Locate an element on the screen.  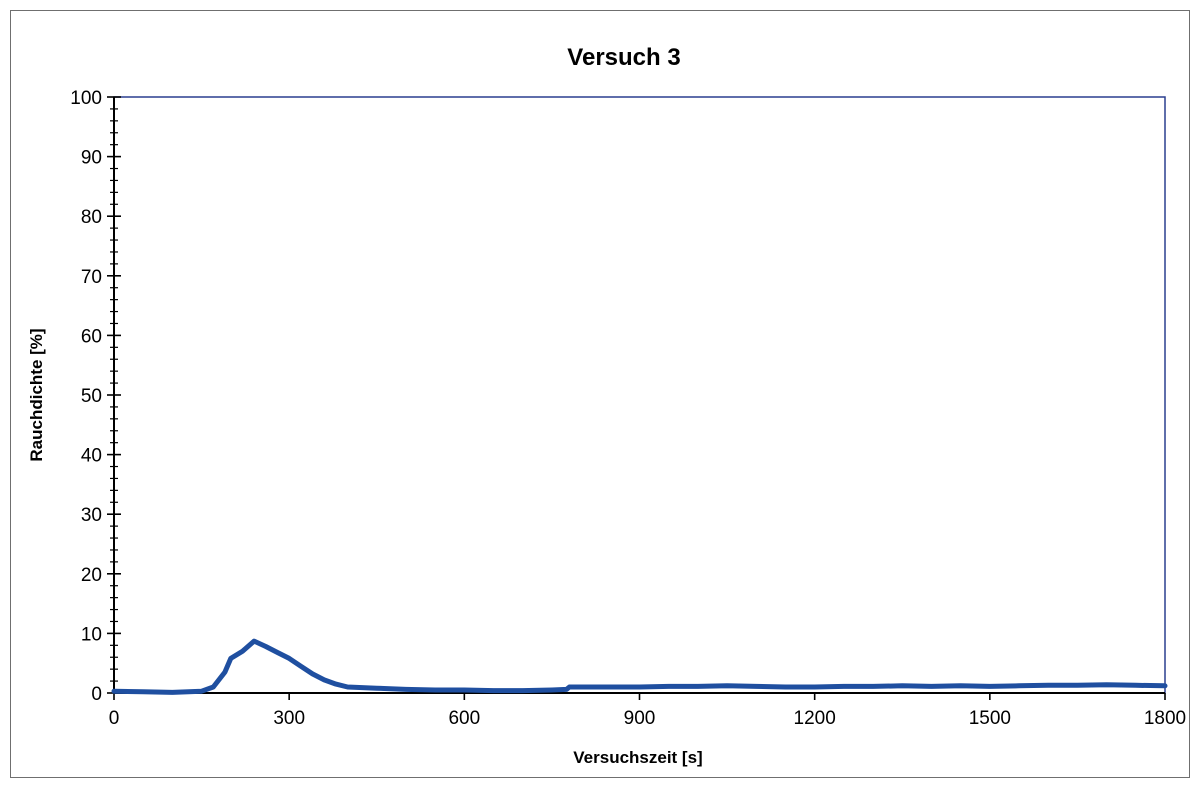
chart-title: Versuch 3 is located at coordinates (623, 57).